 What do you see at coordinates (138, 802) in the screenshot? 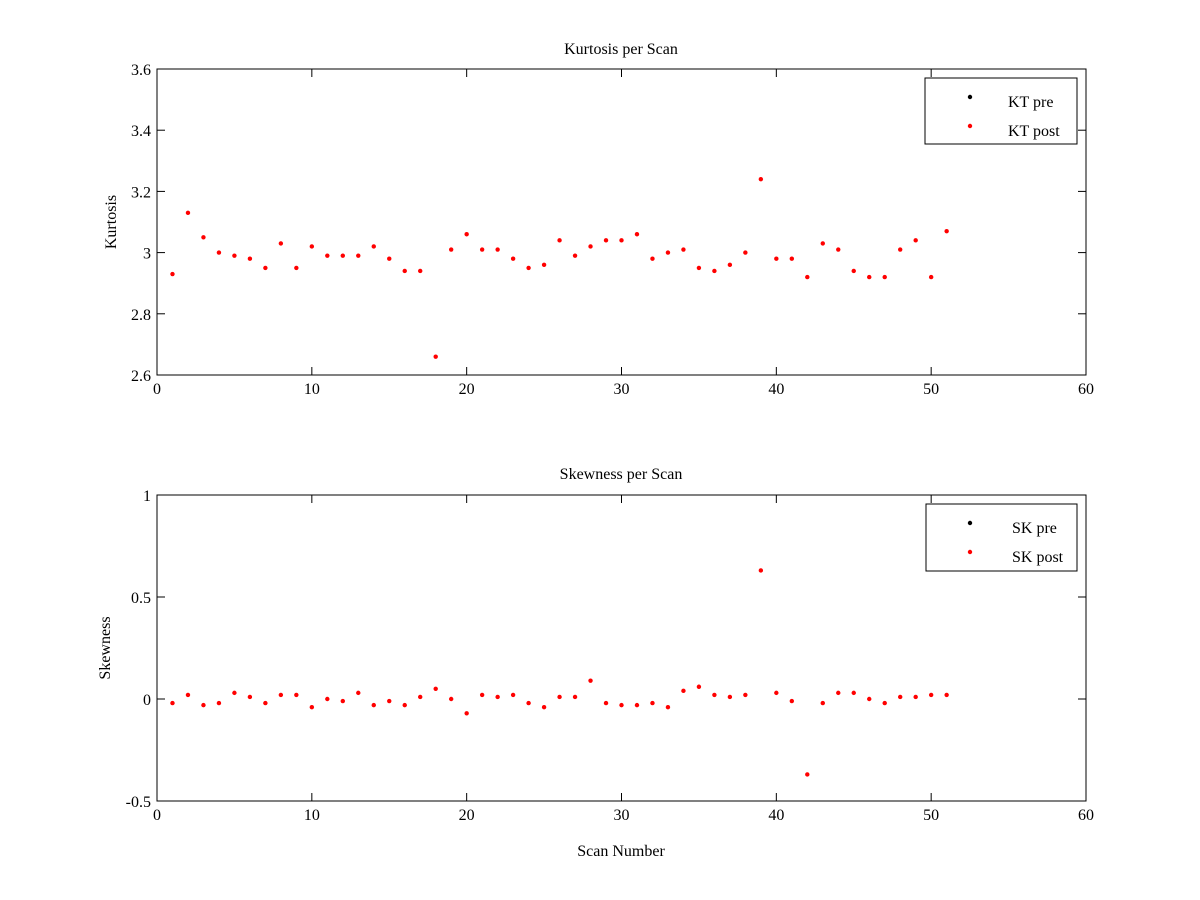
I see `skewness-ytick-label: -0.5` at bounding box center [138, 802].